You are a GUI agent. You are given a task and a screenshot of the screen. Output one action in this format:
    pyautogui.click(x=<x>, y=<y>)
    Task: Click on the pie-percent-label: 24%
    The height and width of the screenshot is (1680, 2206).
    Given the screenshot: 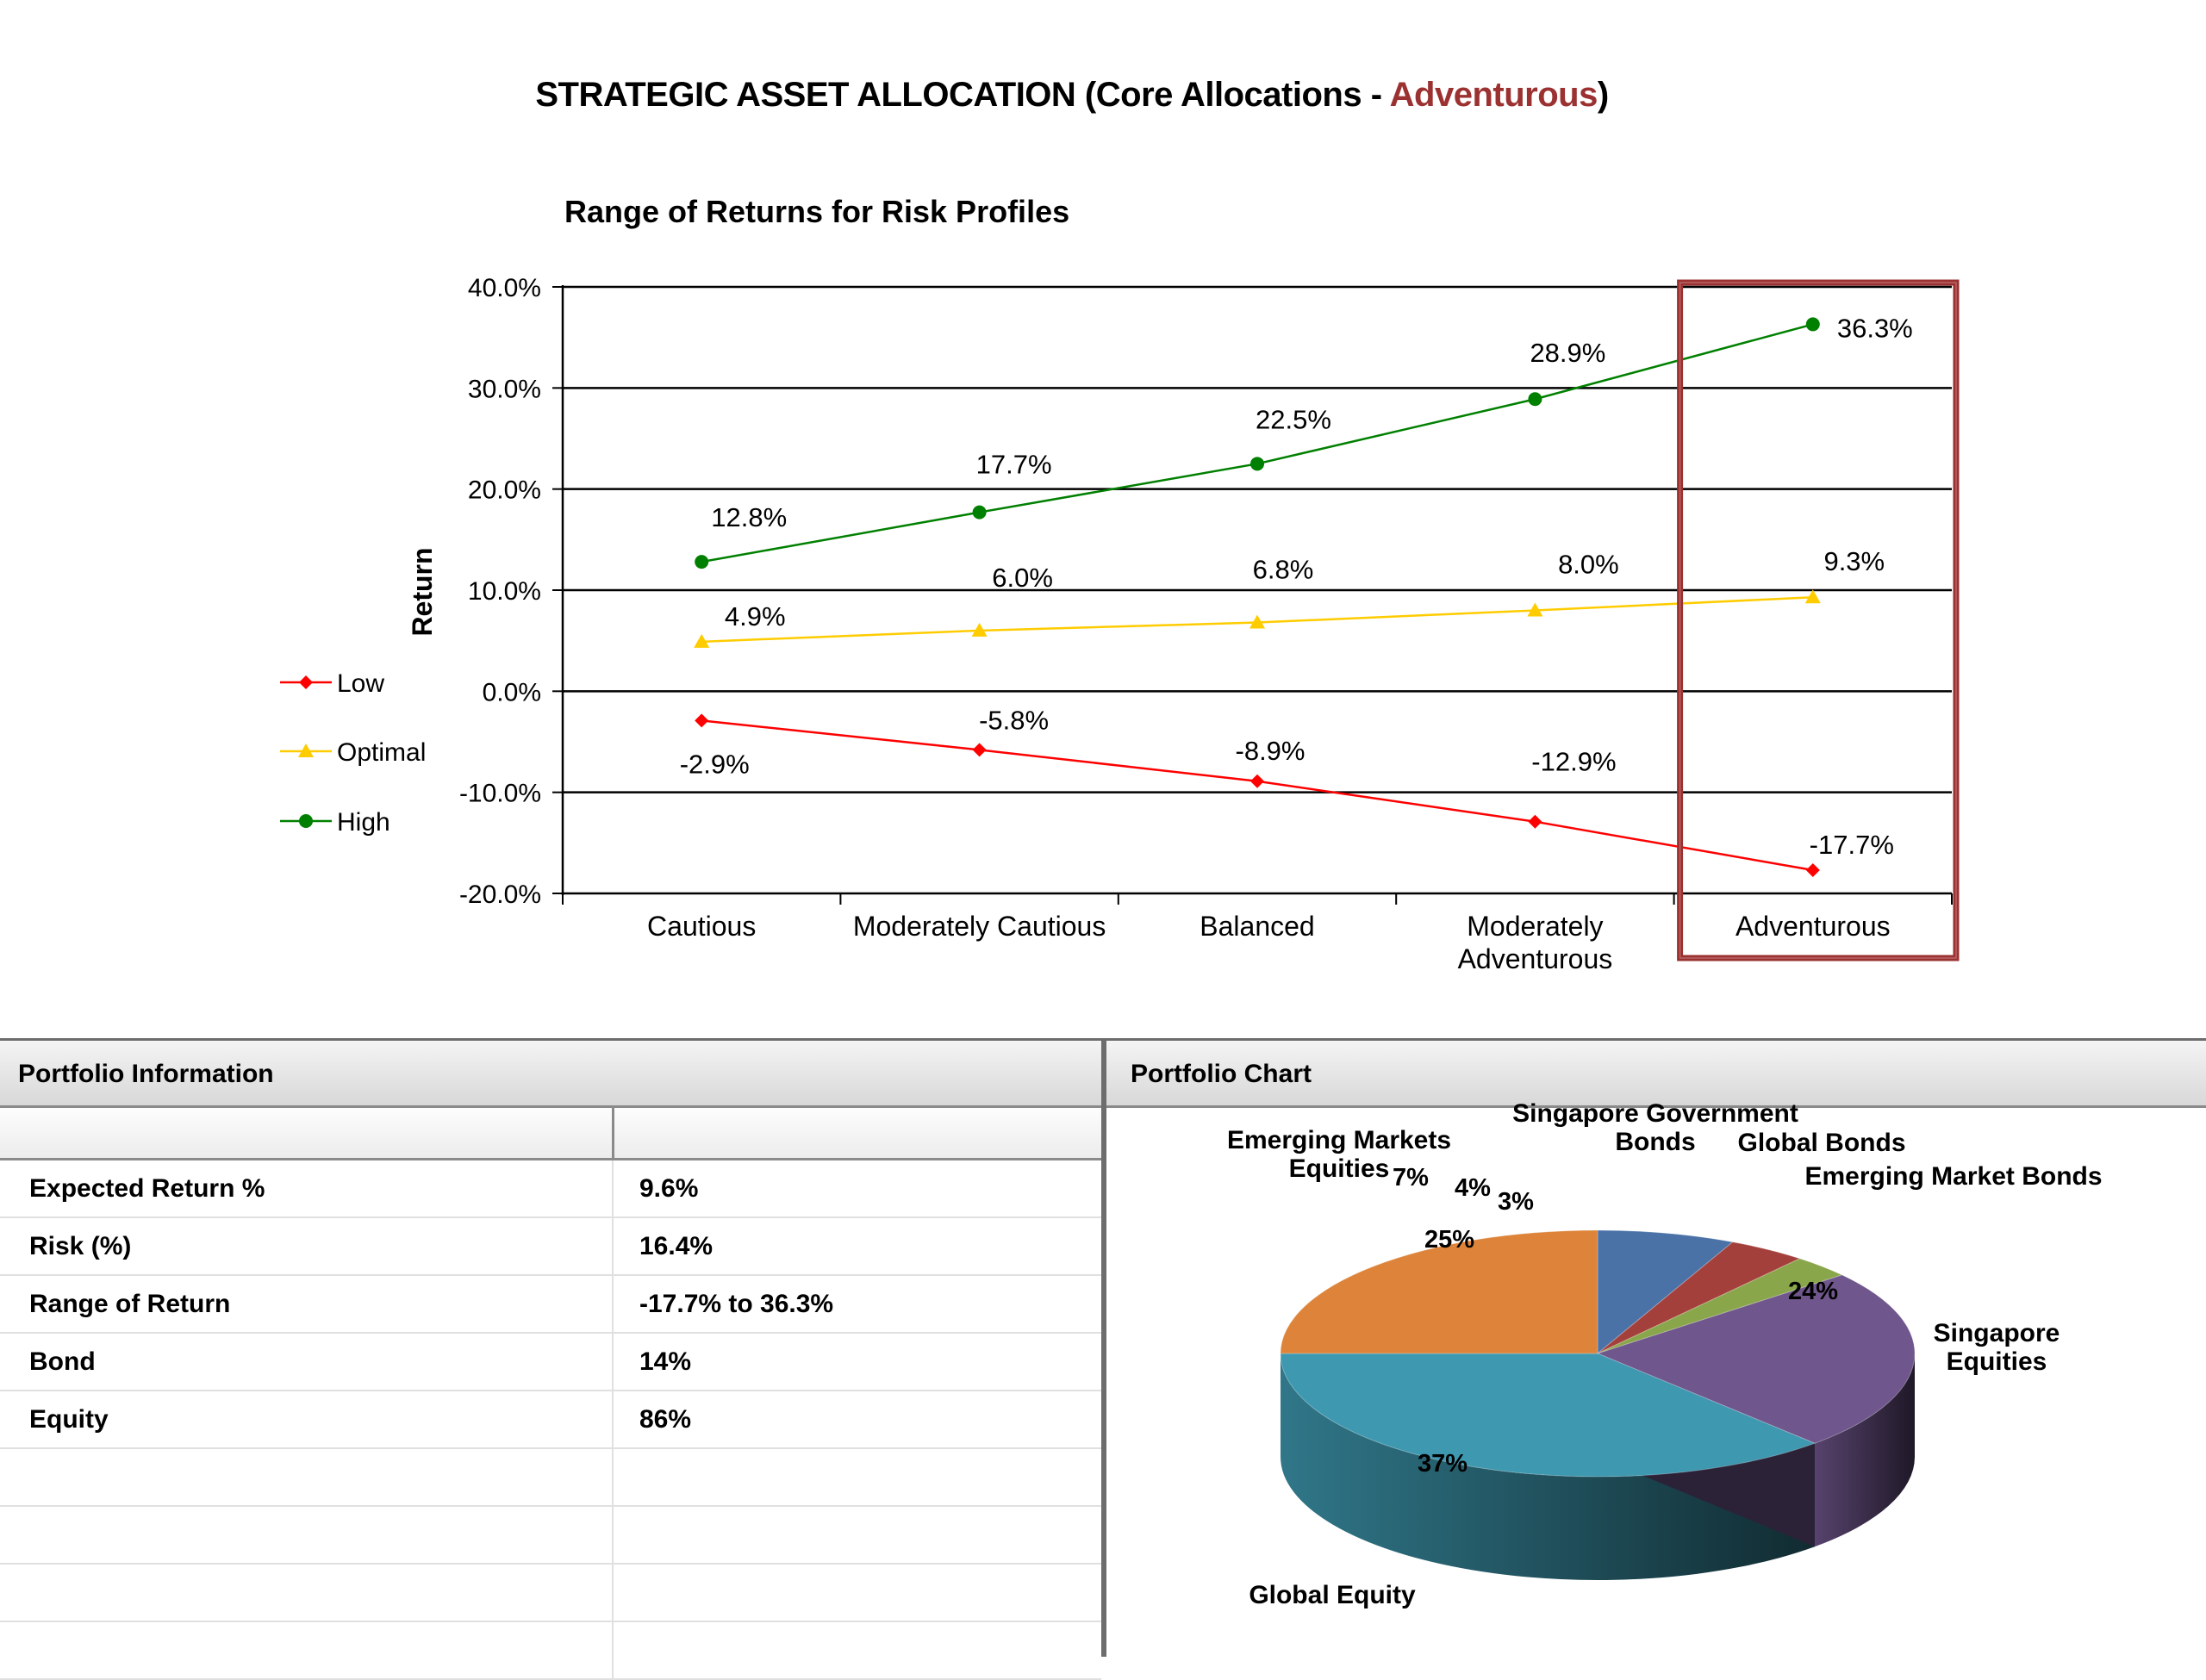 What is the action you would take?
    pyautogui.click(x=1813, y=1292)
    